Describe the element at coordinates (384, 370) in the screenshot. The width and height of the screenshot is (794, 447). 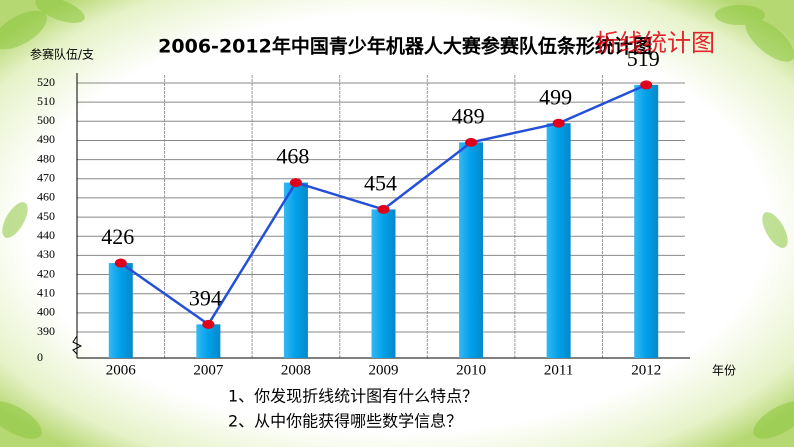
I see `x-tick-label: 2009` at that location.